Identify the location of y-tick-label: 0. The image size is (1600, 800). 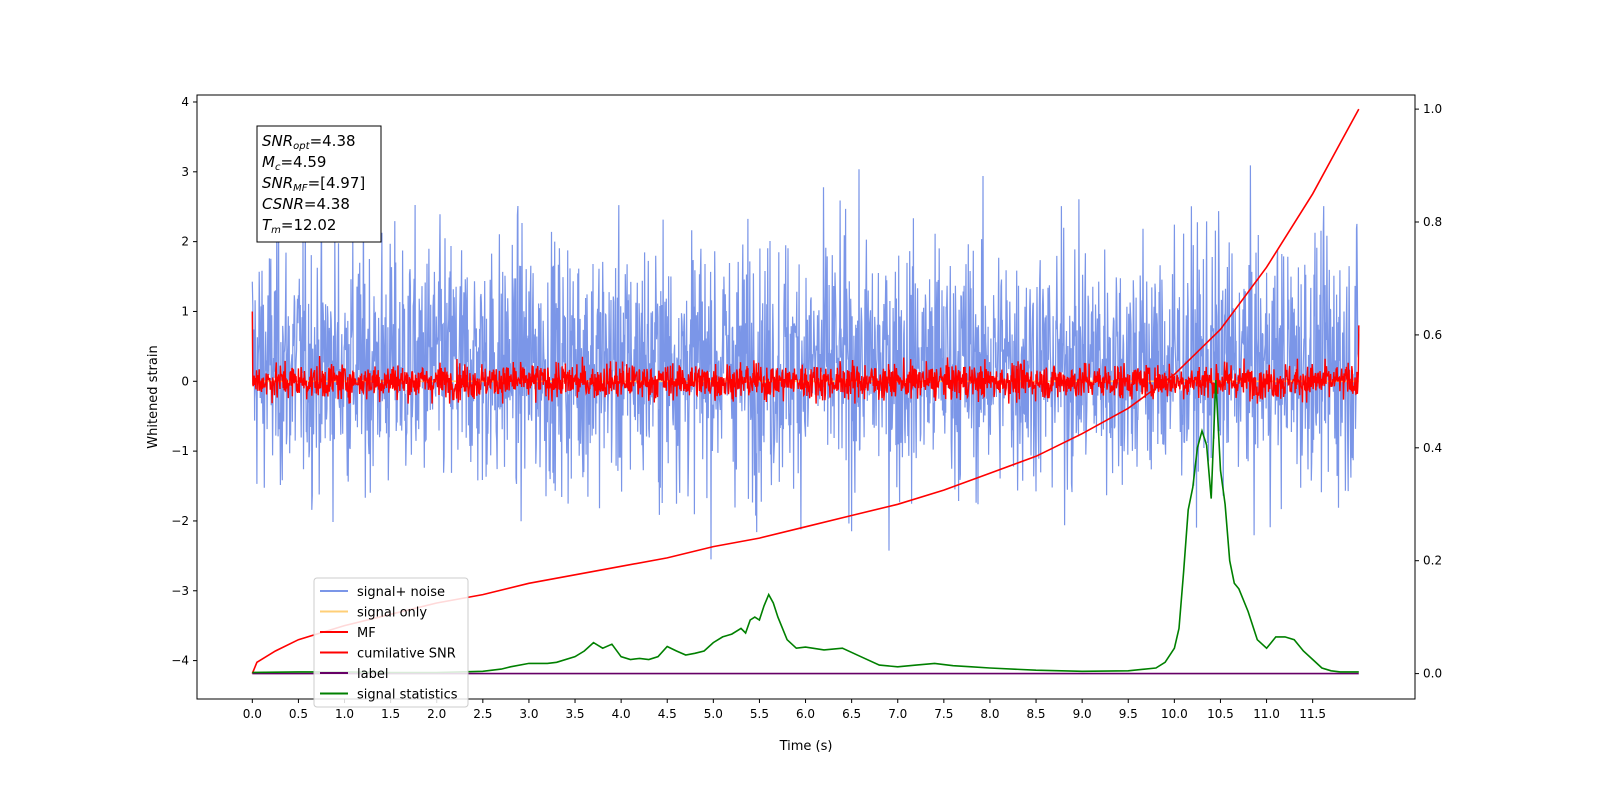
(185, 381).